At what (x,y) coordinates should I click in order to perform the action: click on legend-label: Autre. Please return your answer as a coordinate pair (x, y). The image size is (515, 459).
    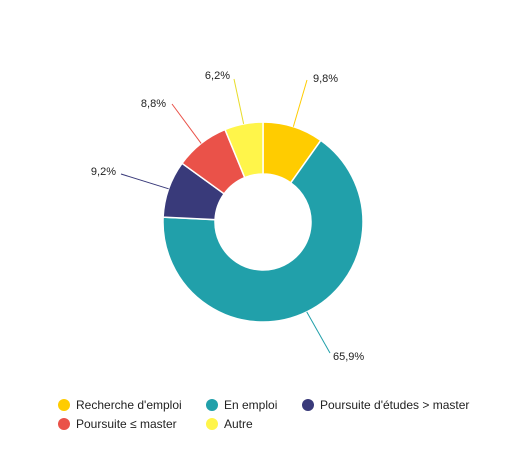
    Looking at the image, I should click on (238, 424).